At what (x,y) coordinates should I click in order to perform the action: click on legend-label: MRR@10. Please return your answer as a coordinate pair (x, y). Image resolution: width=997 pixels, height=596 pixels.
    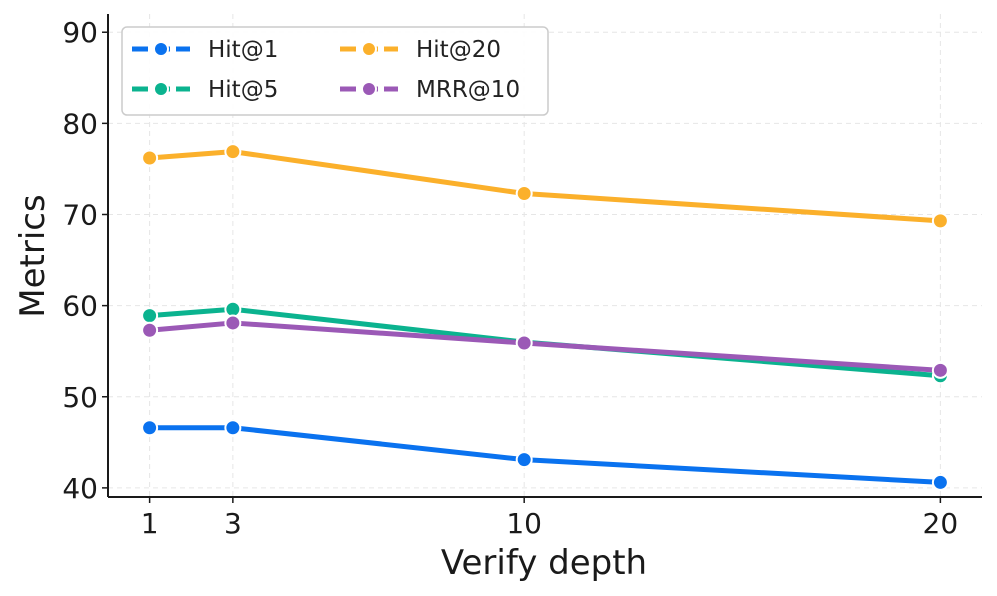
    Looking at the image, I should click on (468, 90).